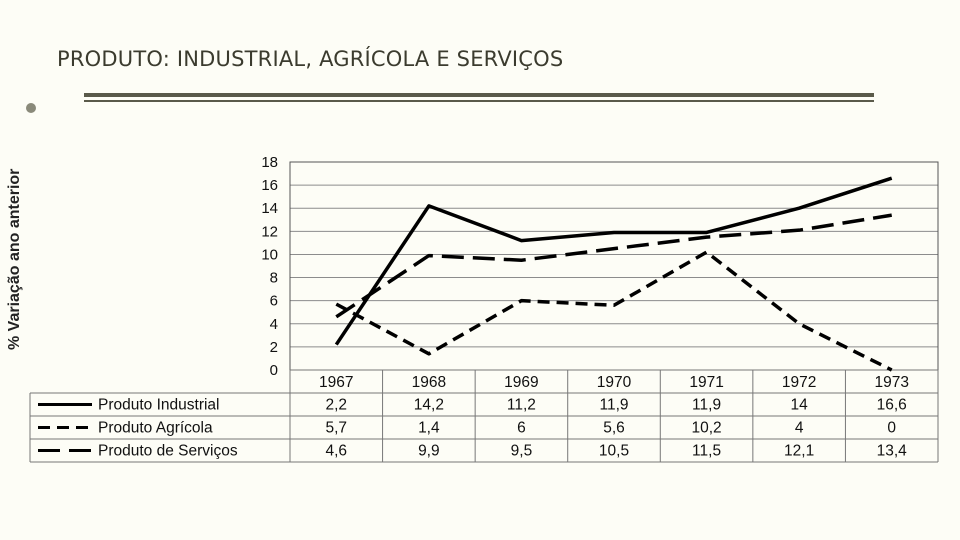 The image size is (960, 540). Describe the element at coordinates (614, 382) in the screenshot. I see `x-category-label: 1970` at that location.